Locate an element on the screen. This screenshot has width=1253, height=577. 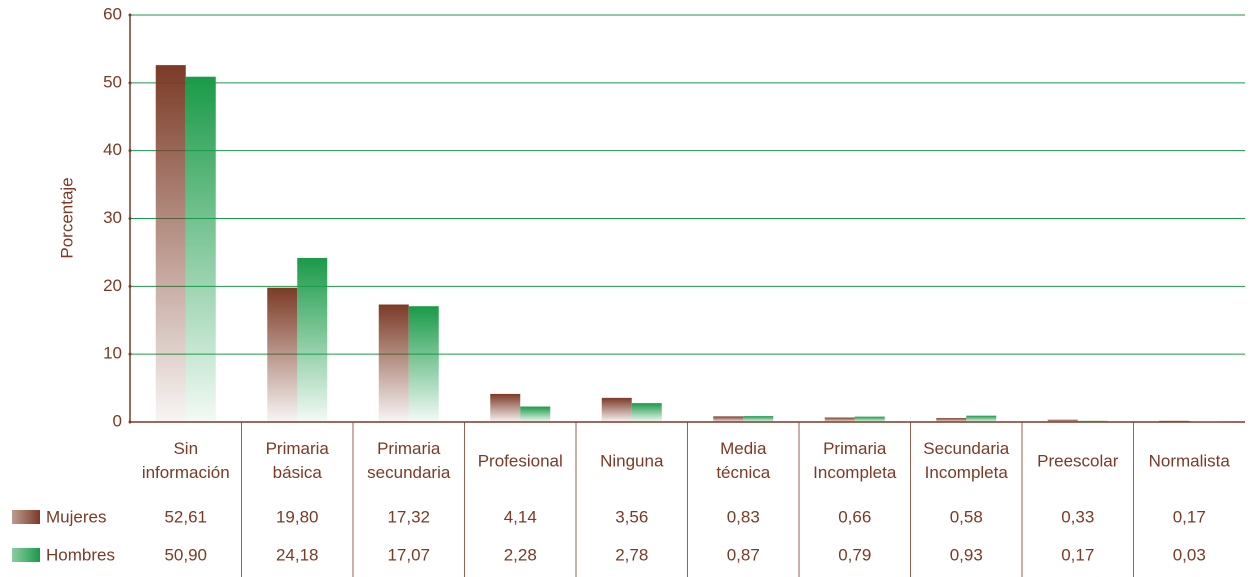
value-label: 2,28 is located at coordinates (520, 554).